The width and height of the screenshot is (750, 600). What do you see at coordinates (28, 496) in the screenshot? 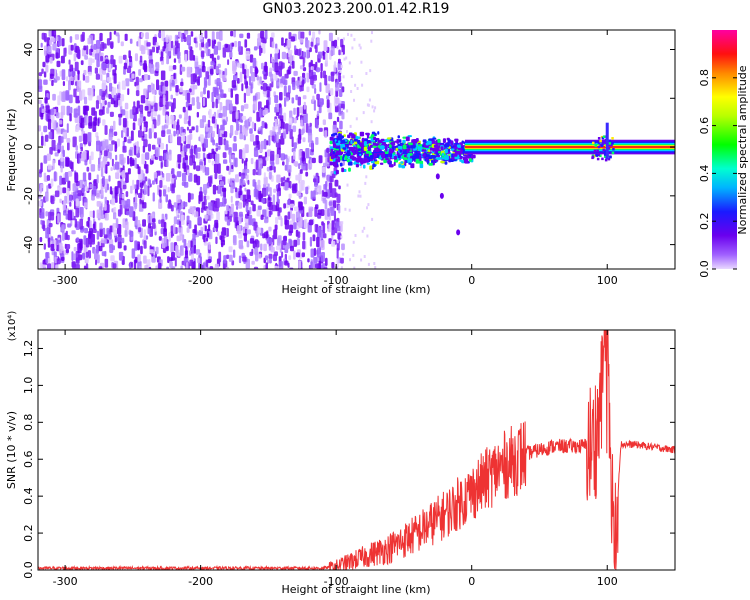
I see `bottom-y-tick-label: 0.4` at bounding box center [28, 496].